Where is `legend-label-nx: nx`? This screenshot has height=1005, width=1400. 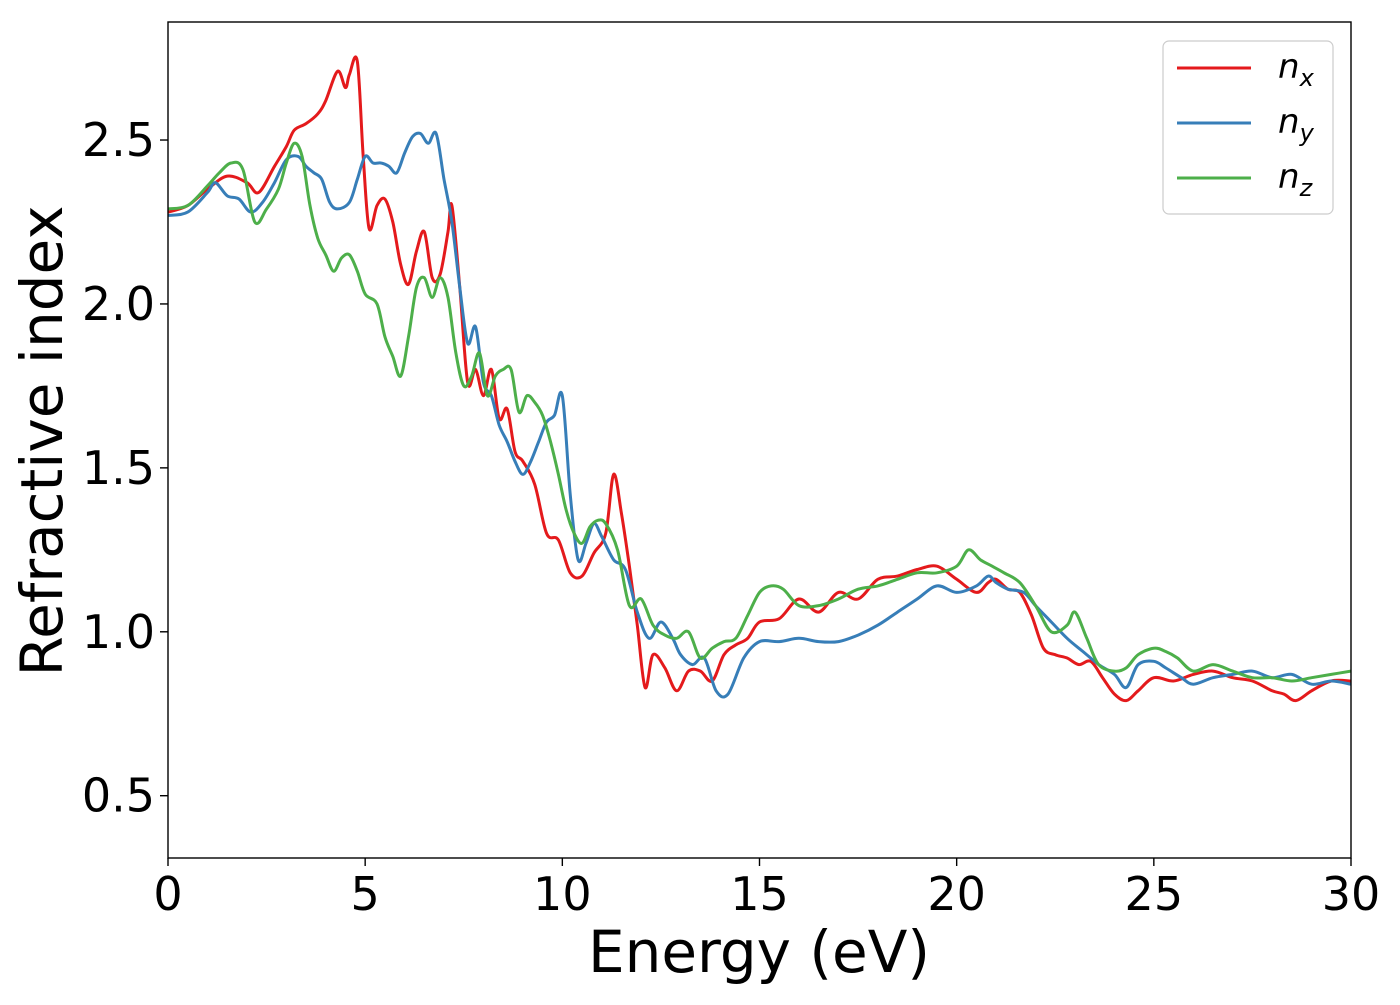
legend-label-nx: nx is located at coordinates (1296, 69).